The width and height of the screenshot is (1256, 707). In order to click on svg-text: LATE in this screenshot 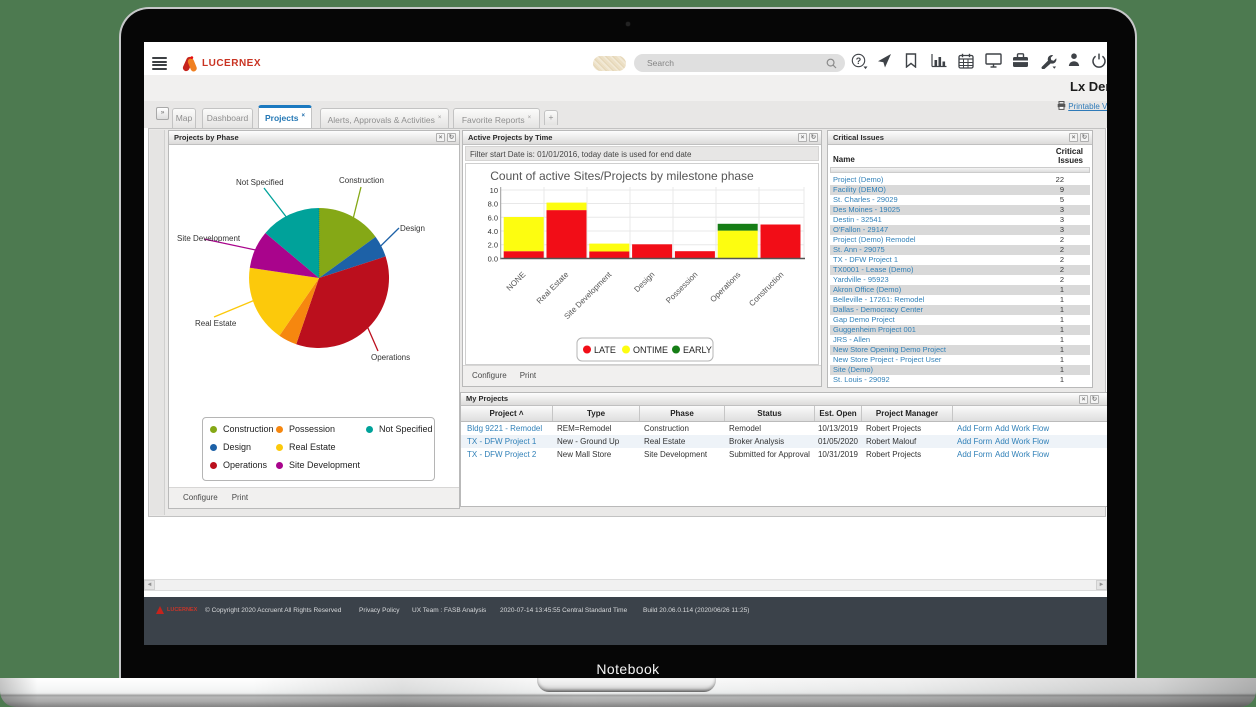, I will do `click(605, 350)`.